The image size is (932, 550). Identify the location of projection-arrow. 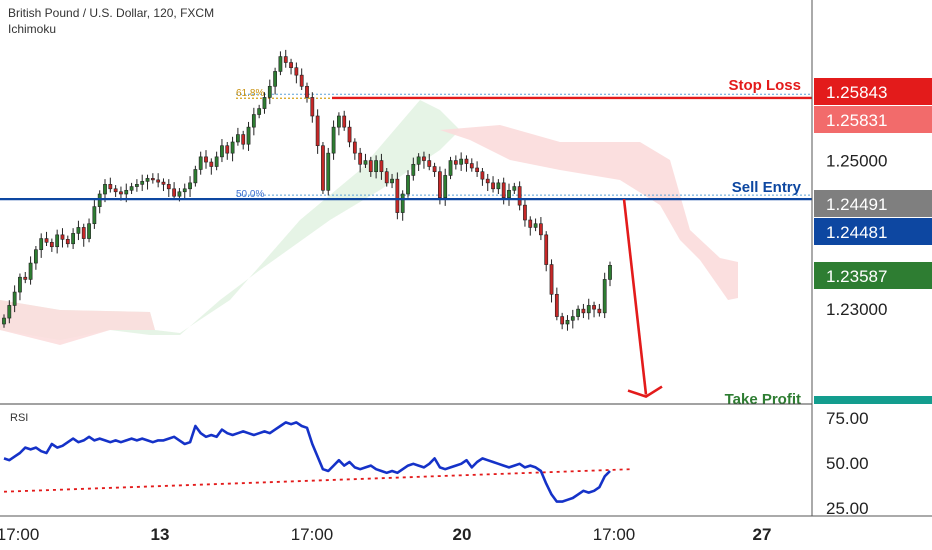
(635, 296).